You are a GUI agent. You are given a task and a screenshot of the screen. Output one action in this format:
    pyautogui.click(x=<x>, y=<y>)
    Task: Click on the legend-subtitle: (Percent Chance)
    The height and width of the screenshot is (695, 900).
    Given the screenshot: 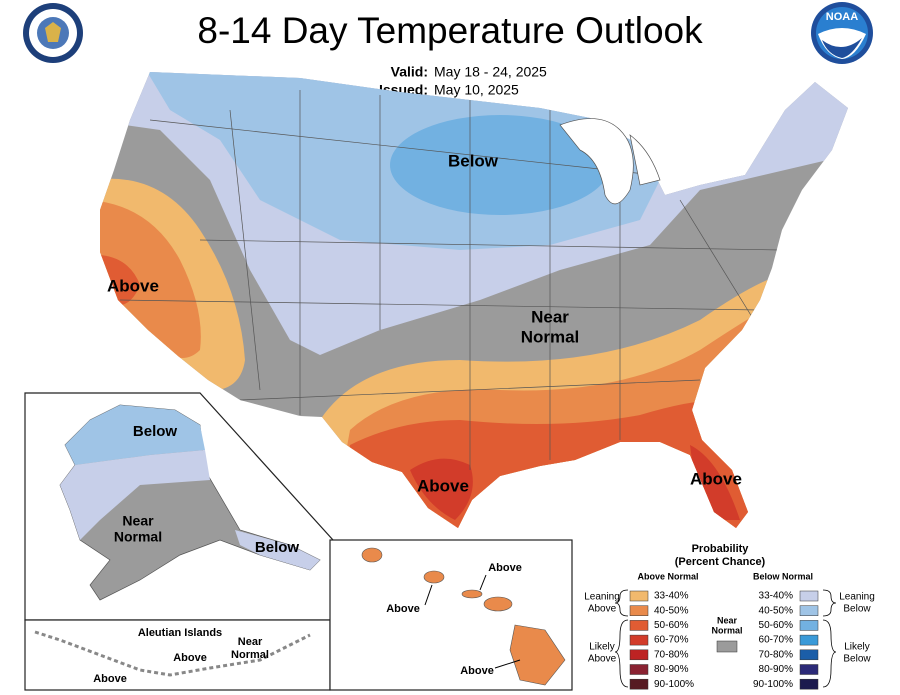 What is the action you would take?
    pyautogui.click(x=720, y=562)
    